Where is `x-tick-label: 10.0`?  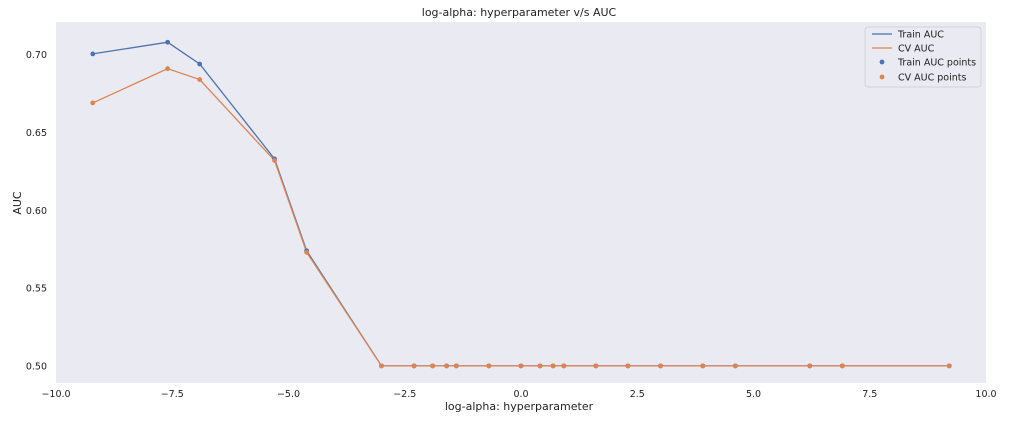
x-tick-label: 10.0 is located at coordinates (985, 394).